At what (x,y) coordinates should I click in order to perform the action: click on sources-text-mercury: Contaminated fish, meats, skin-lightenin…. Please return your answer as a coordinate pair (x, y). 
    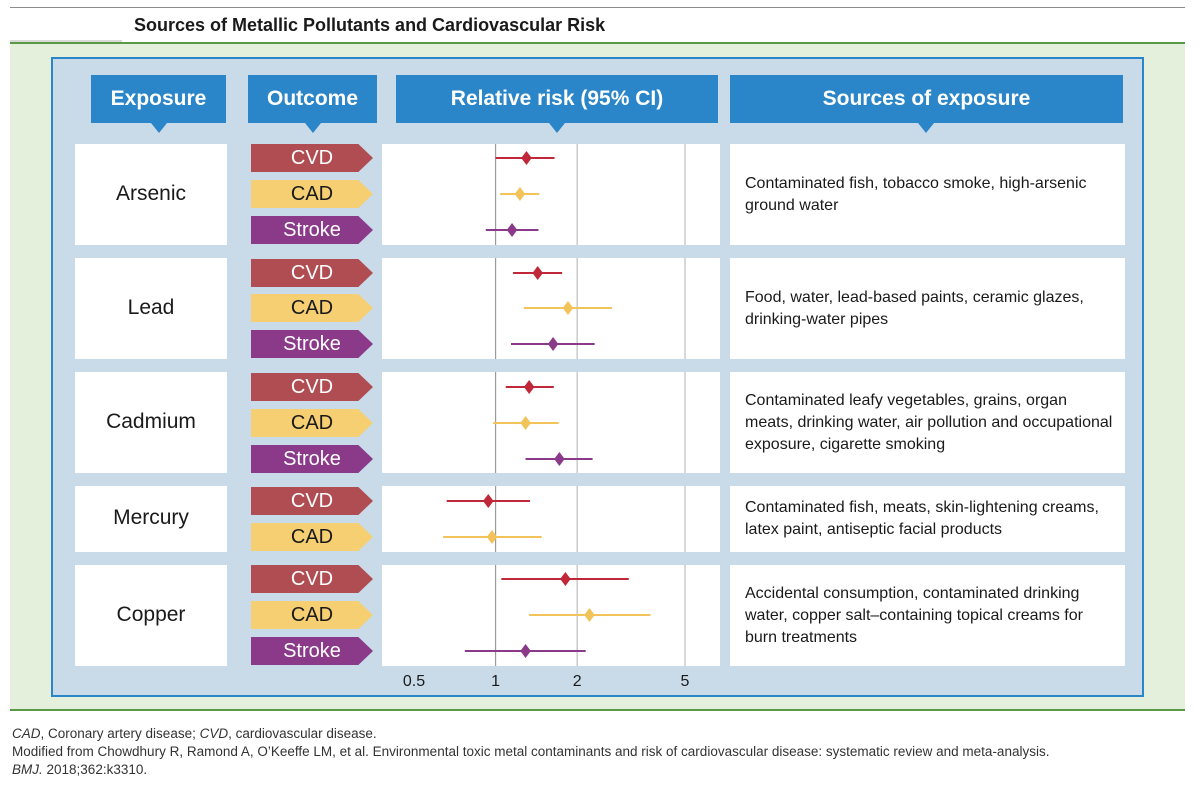
    Looking at the image, I should click on (922, 518).